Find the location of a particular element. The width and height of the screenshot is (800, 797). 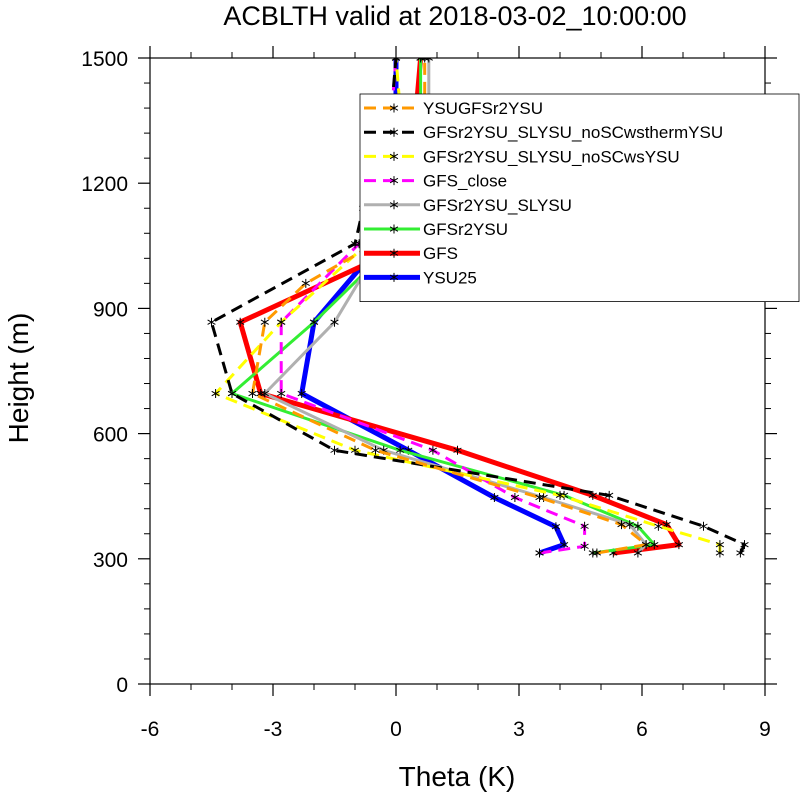

x-tick-label: 9 is located at coordinates (765, 729).